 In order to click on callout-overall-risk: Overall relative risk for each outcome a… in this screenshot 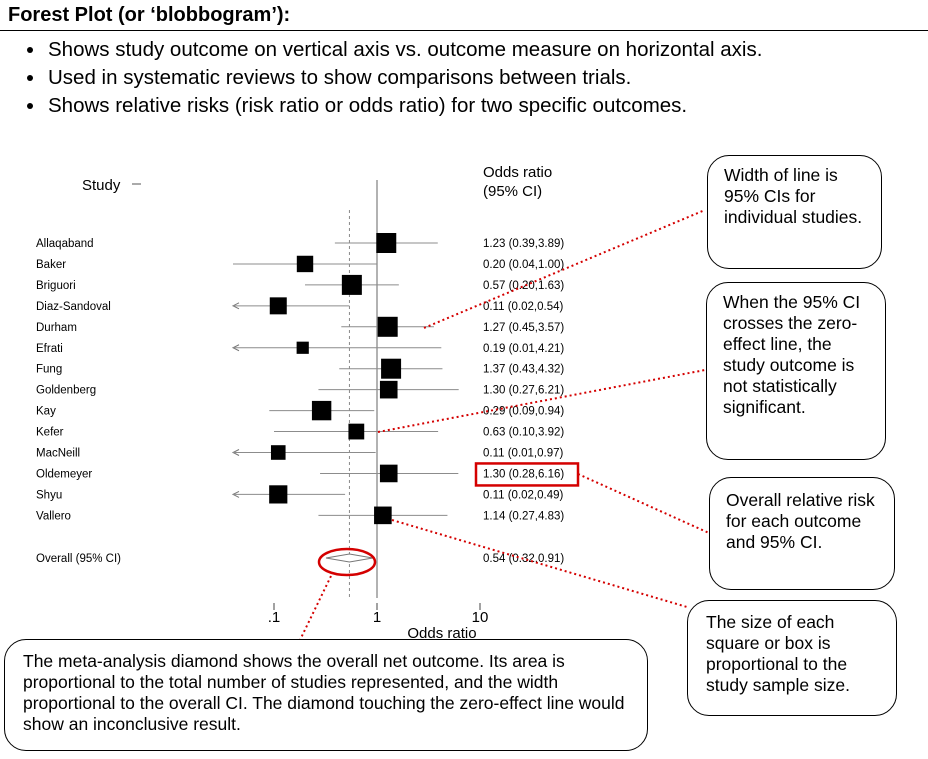, I will do `click(802, 533)`.